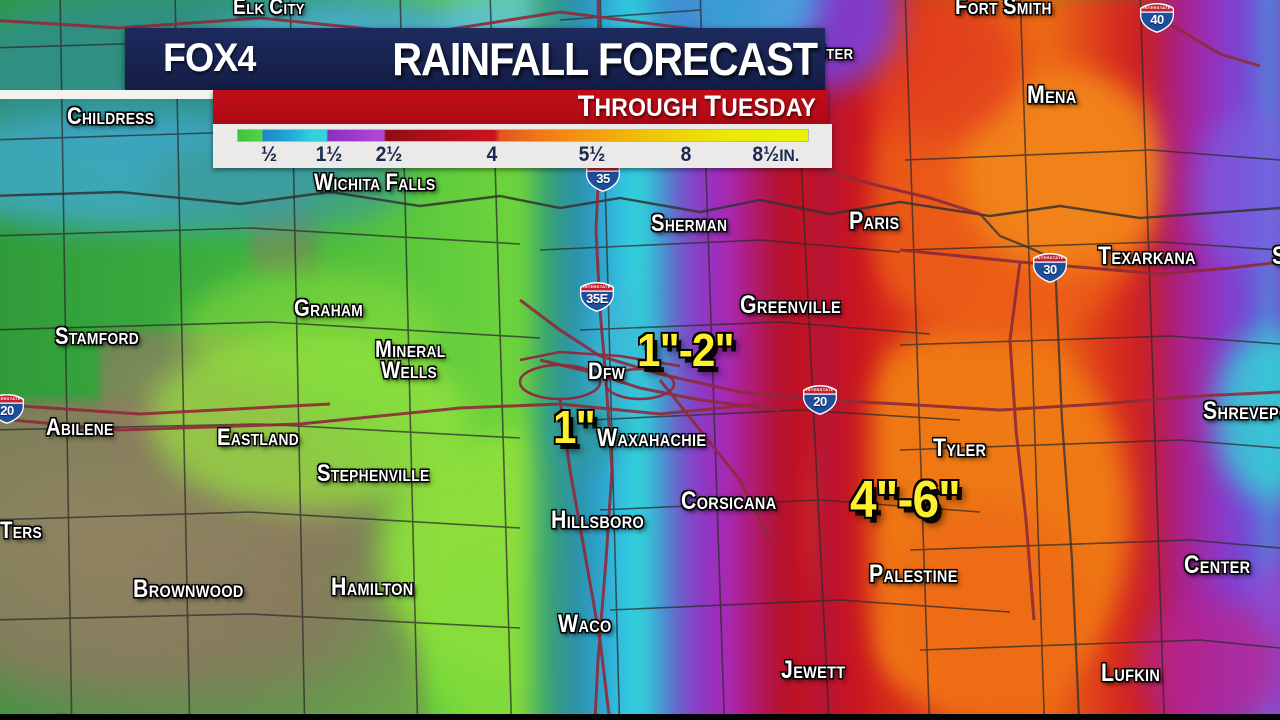 This screenshot has height=720, width=1280. I want to click on city-label: TEXARKANA, so click(1147, 256).